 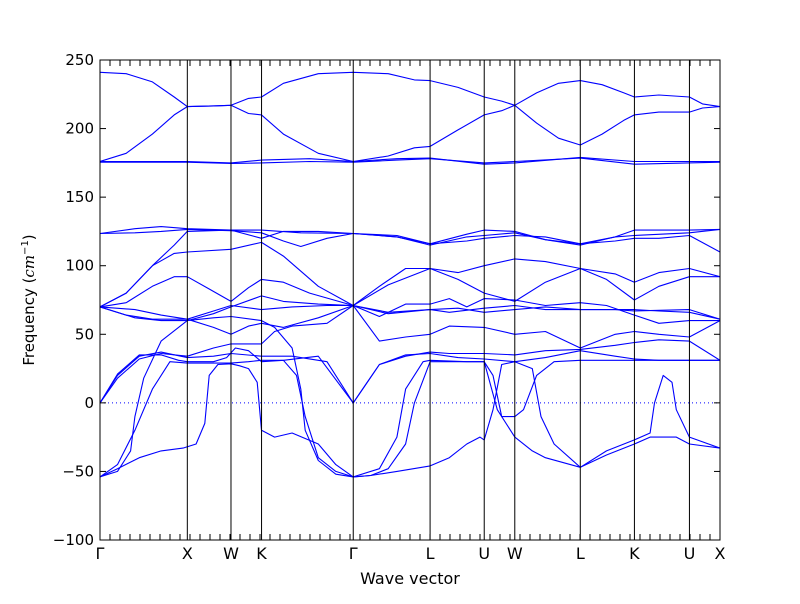 What do you see at coordinates (79, 266) in the screenshot?
I see `y-tick-label-5: 100` at bounding box center [79, 266].